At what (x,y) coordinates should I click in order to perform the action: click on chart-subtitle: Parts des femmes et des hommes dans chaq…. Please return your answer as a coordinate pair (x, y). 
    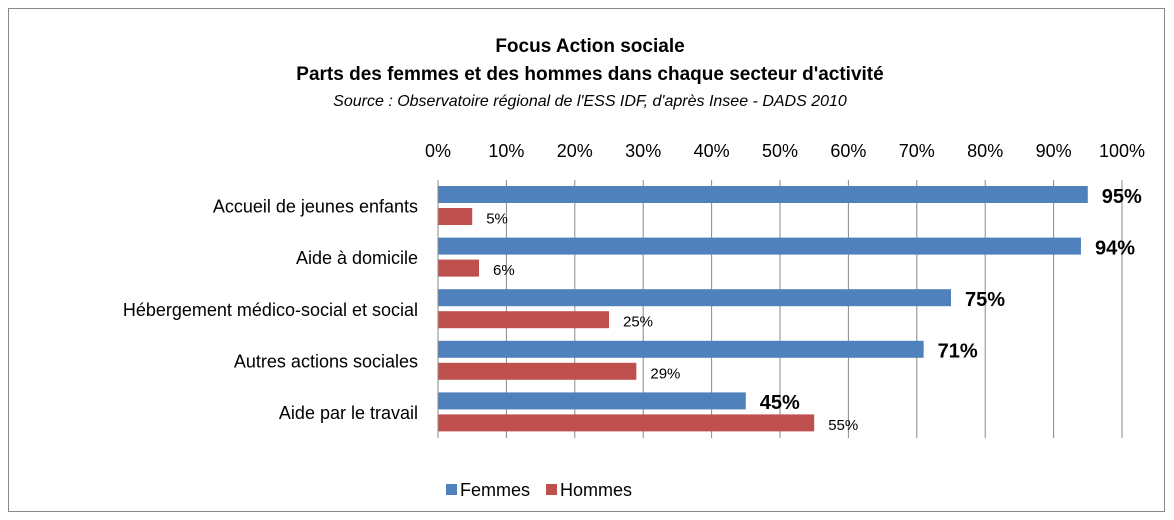
    Looking at the image, I should click on (589, 74).